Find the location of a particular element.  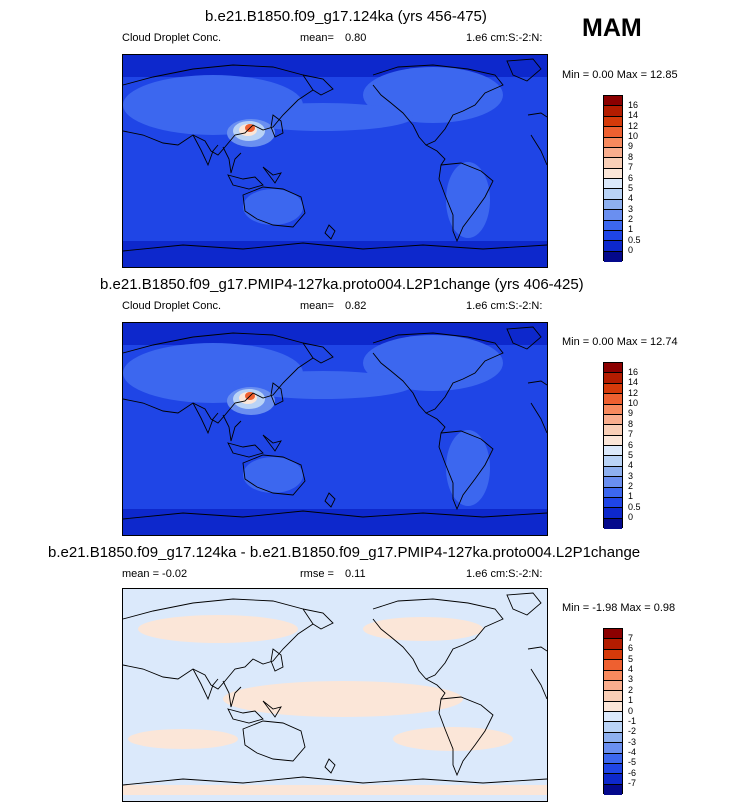

colorbar-tick-label: 3 is located at coordinates (631, 679).